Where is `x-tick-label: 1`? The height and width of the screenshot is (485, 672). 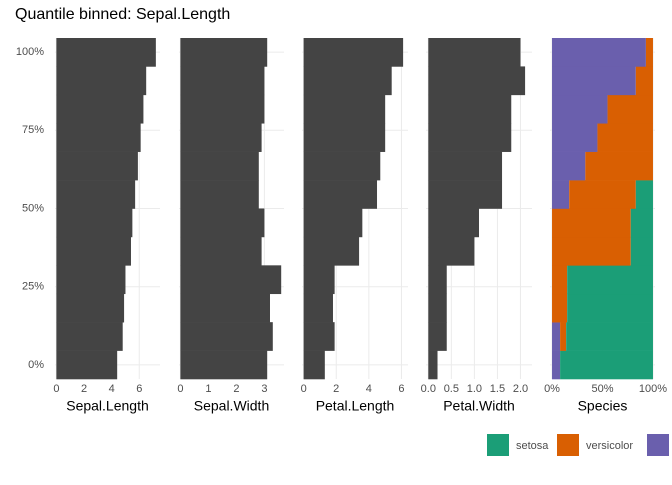
x-tick-label: 1 is located at coordinates (208, 389).